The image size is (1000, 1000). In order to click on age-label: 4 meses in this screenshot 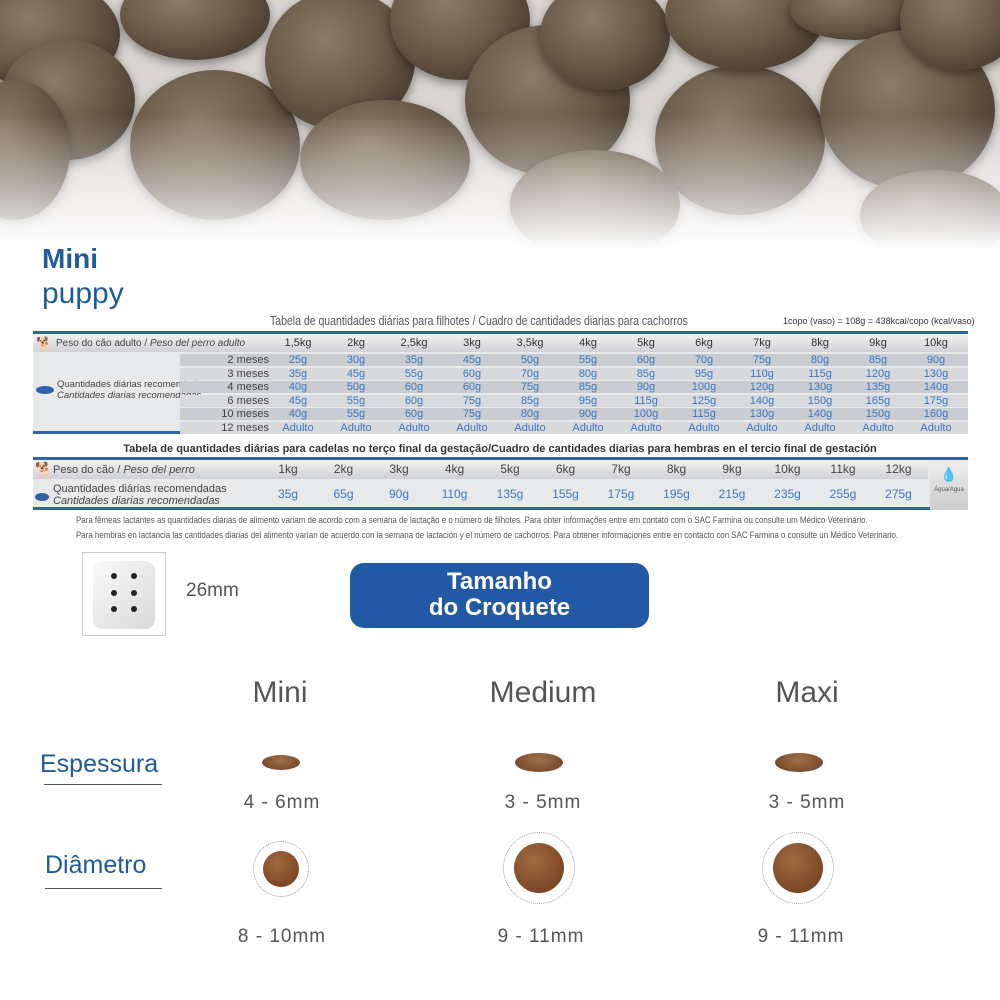, I will do `click(248, 387)`.